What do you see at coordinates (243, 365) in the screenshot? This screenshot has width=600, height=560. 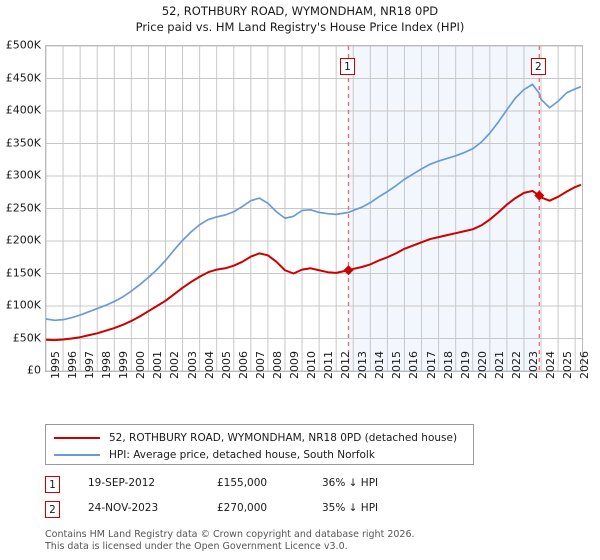 I see `x-axis-tick-label: 2006` at bounding box center [243, 365].